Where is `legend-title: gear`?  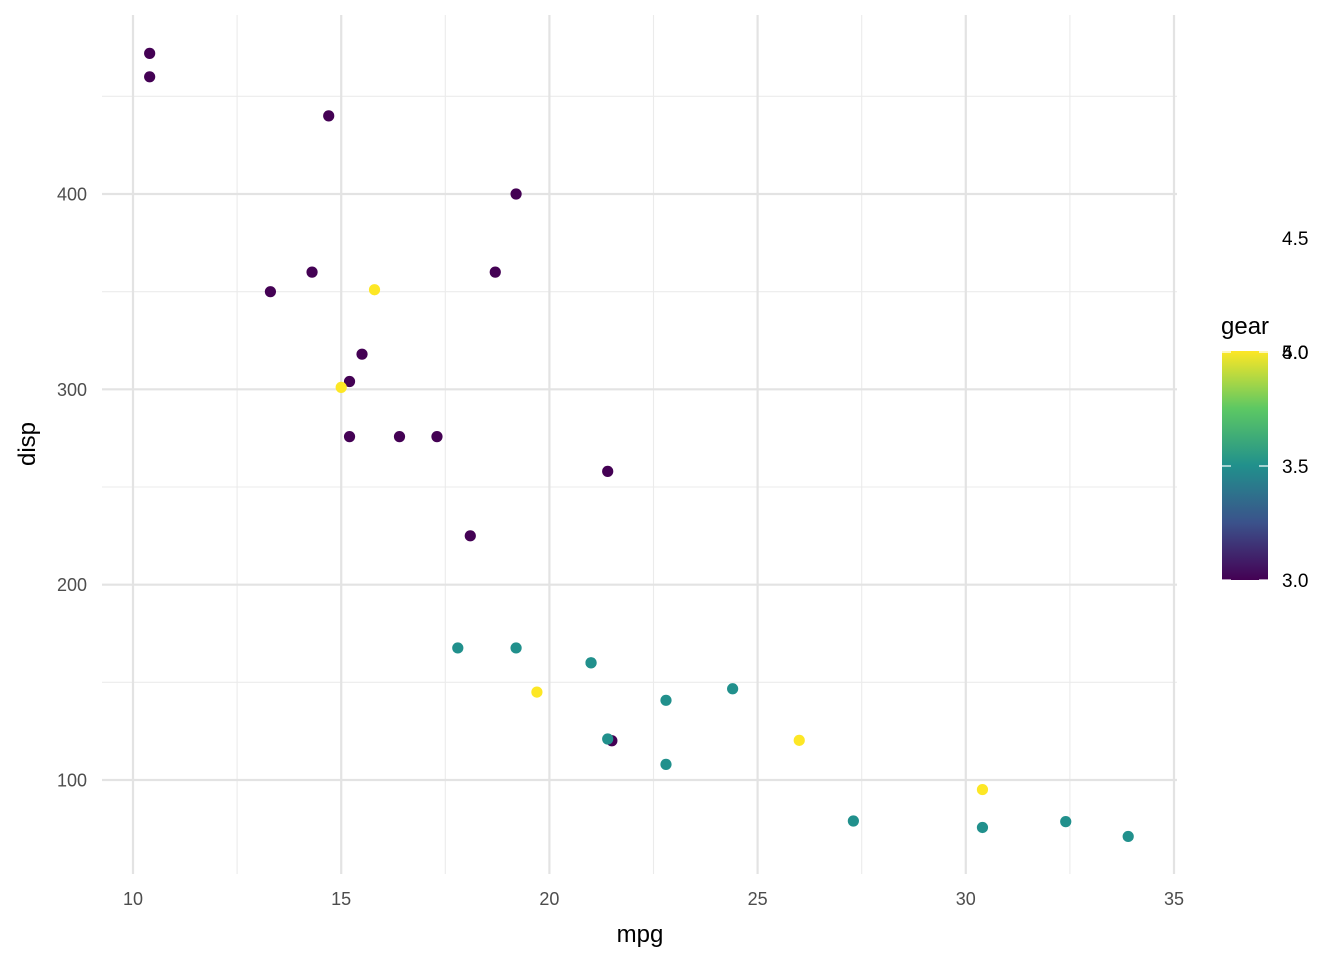 legend-title: gear is located at coordinates (1245, 326).